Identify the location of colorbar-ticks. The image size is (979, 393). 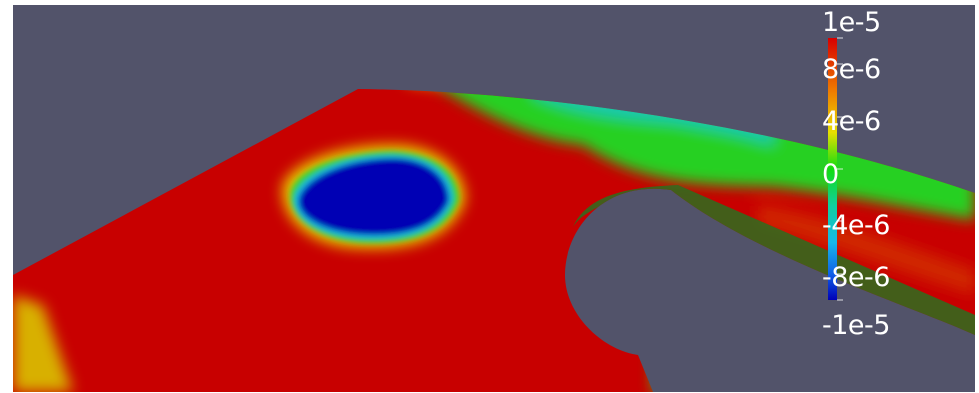
(840, 169).